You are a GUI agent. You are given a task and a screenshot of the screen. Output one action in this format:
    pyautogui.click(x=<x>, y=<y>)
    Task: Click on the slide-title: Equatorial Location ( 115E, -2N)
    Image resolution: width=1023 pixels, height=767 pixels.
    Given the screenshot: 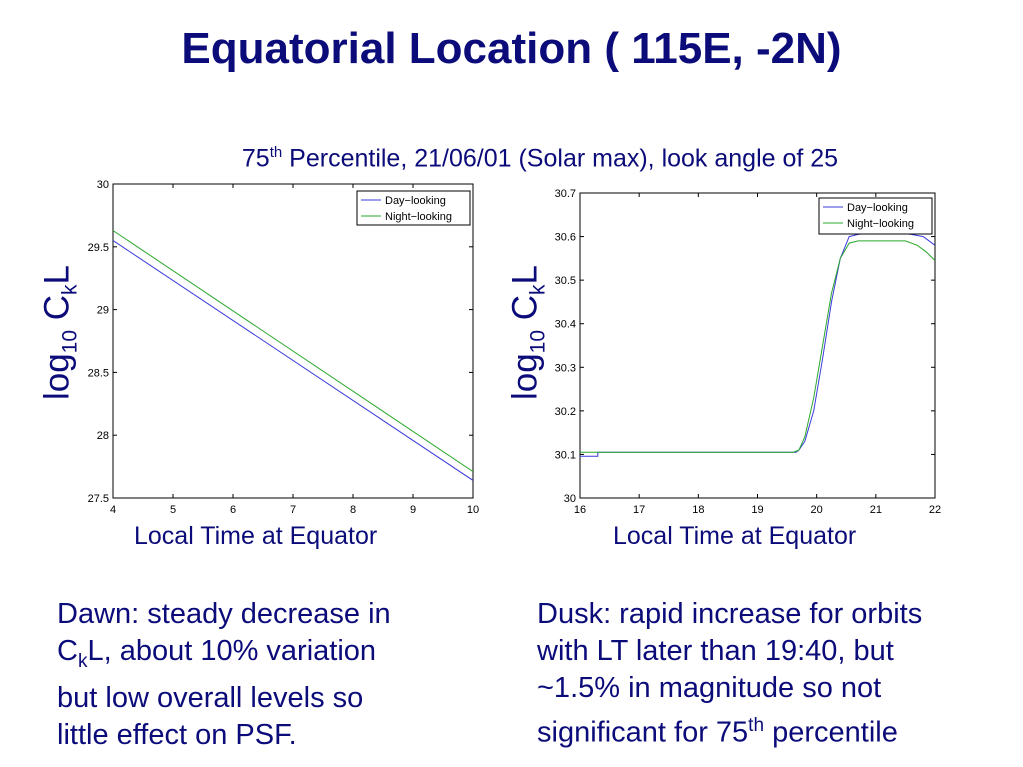 What is the action you would take?
    pyautogui.click(x=511, y=48)
    